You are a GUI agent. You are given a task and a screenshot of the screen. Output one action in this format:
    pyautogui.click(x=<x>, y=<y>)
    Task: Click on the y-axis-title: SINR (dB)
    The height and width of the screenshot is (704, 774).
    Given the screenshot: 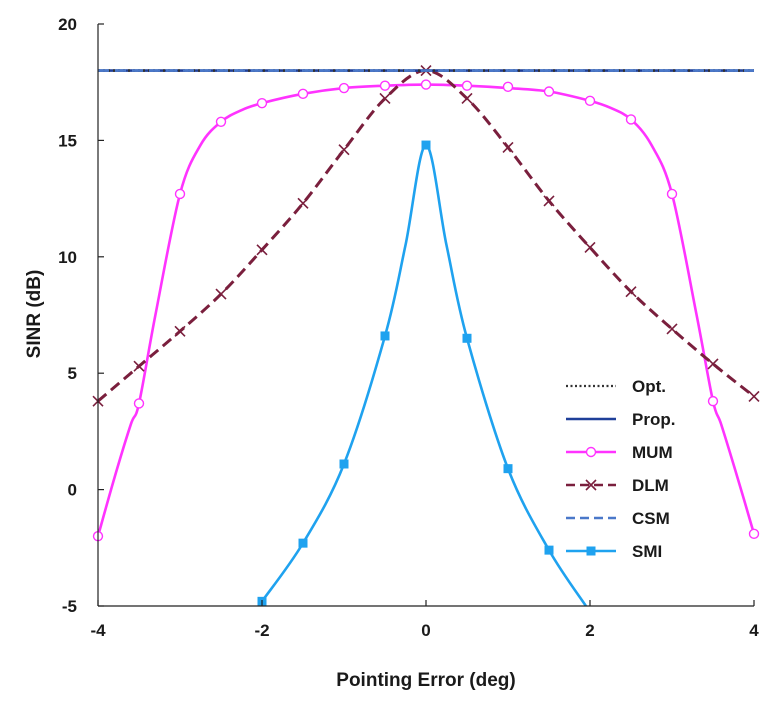 What is the action you would take?
    pyautogui.click(x=34, y=314)
    